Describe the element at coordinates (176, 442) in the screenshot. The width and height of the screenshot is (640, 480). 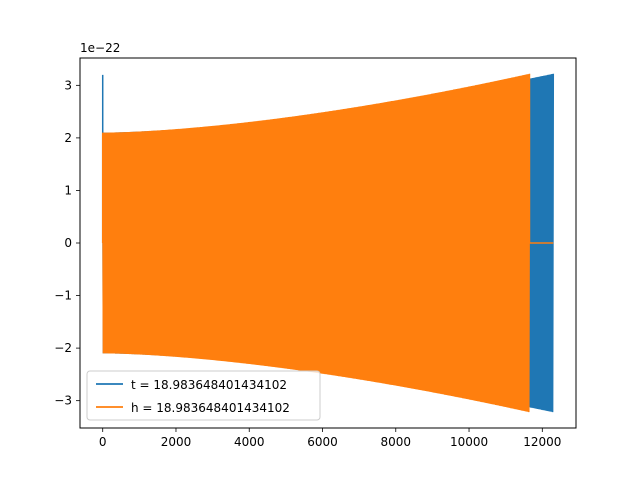
I see `x-tick-label: 2000` at that location.